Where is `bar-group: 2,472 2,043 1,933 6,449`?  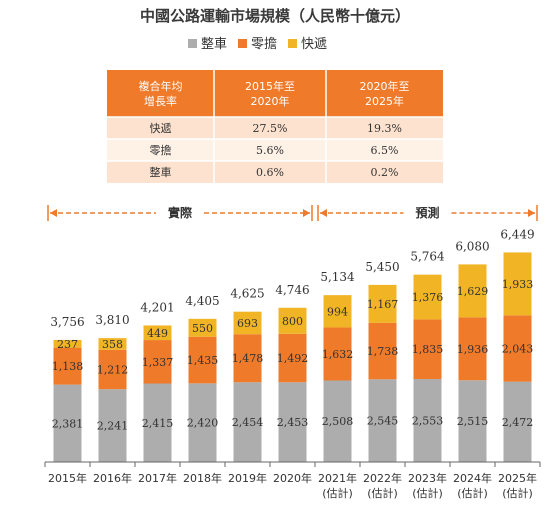 bar-group: 2,472 2,043 1,933 6,449 is located at coordinates (517, 344).